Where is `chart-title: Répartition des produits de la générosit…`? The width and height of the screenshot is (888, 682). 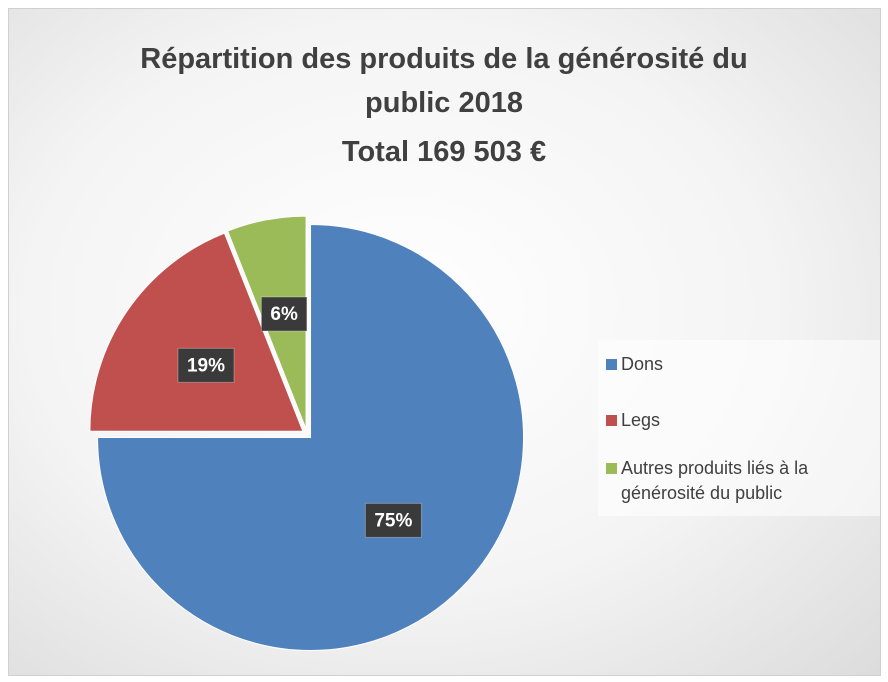 chart-title: Répartition des produits de la générosit… is located at coordinates (444, 81).